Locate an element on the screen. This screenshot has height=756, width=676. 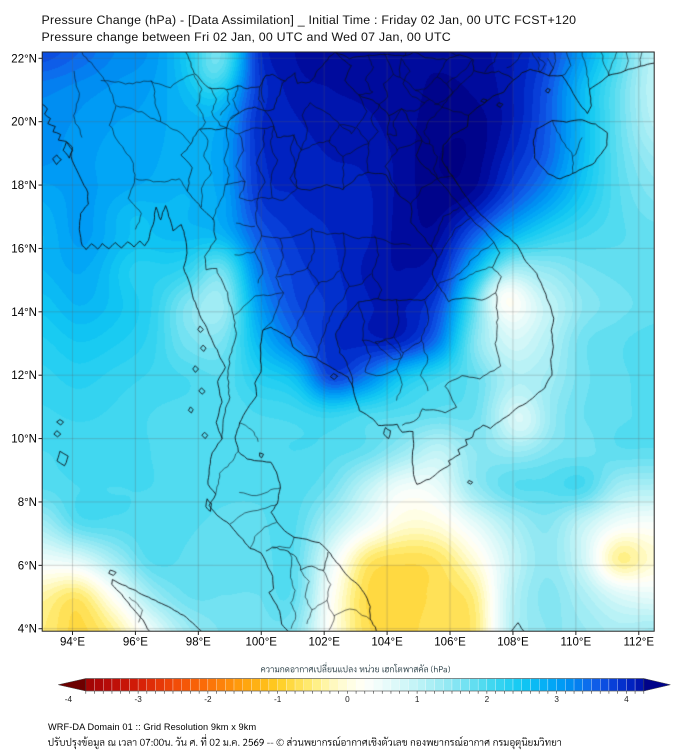
svg-text: 10°N is located at coordinates (24, 440).